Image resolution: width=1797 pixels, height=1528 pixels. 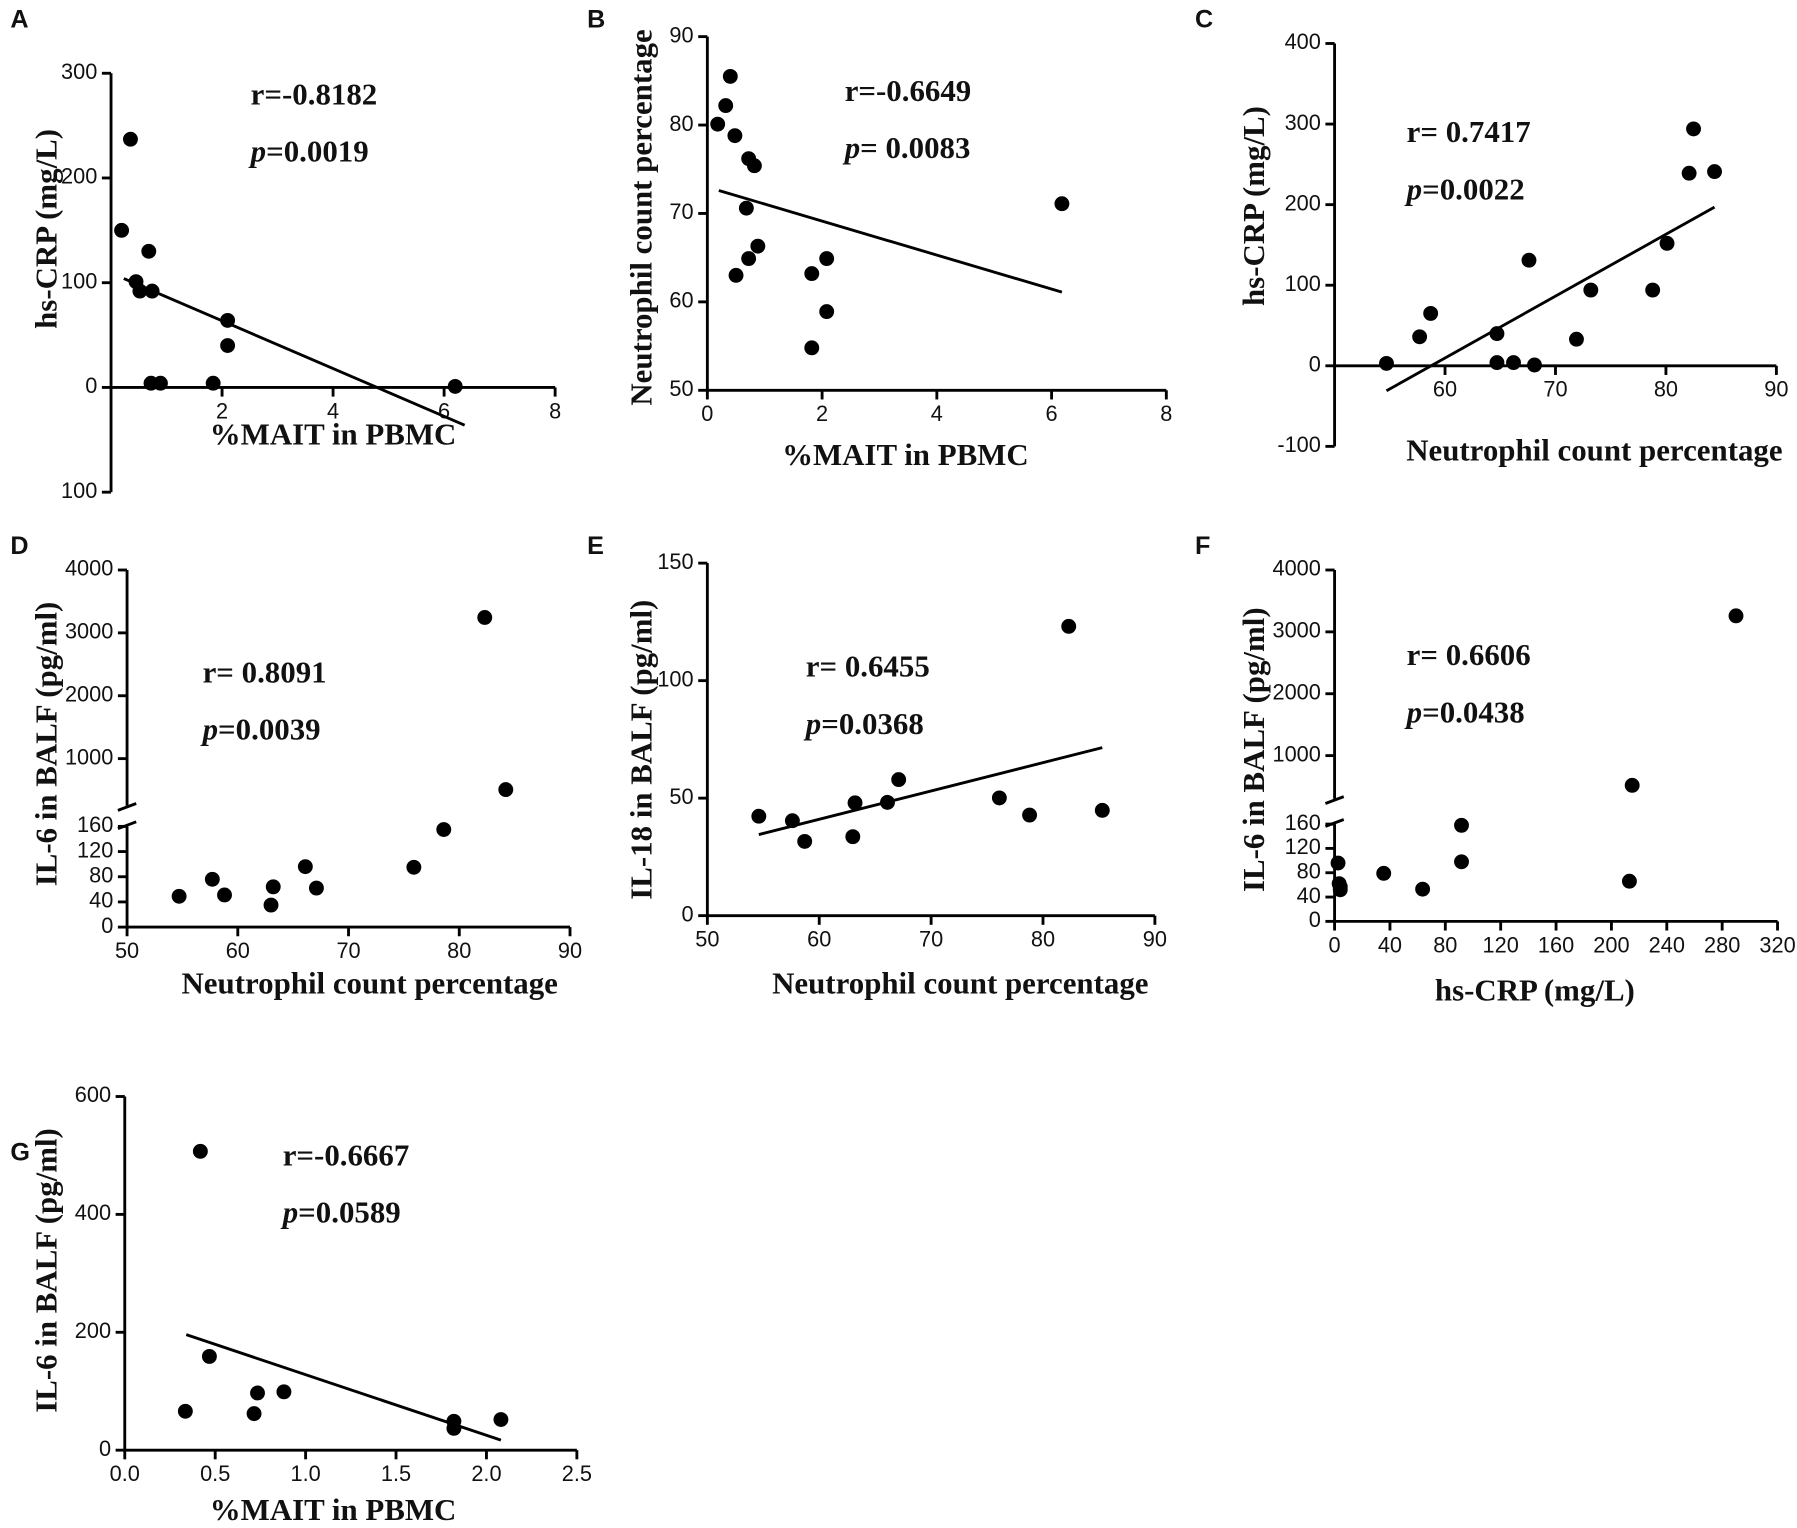 What do you see at coordinates (863, 723) in the screenshot?
I see `annotation: p=0.0368` at bounding box center [863, 723].